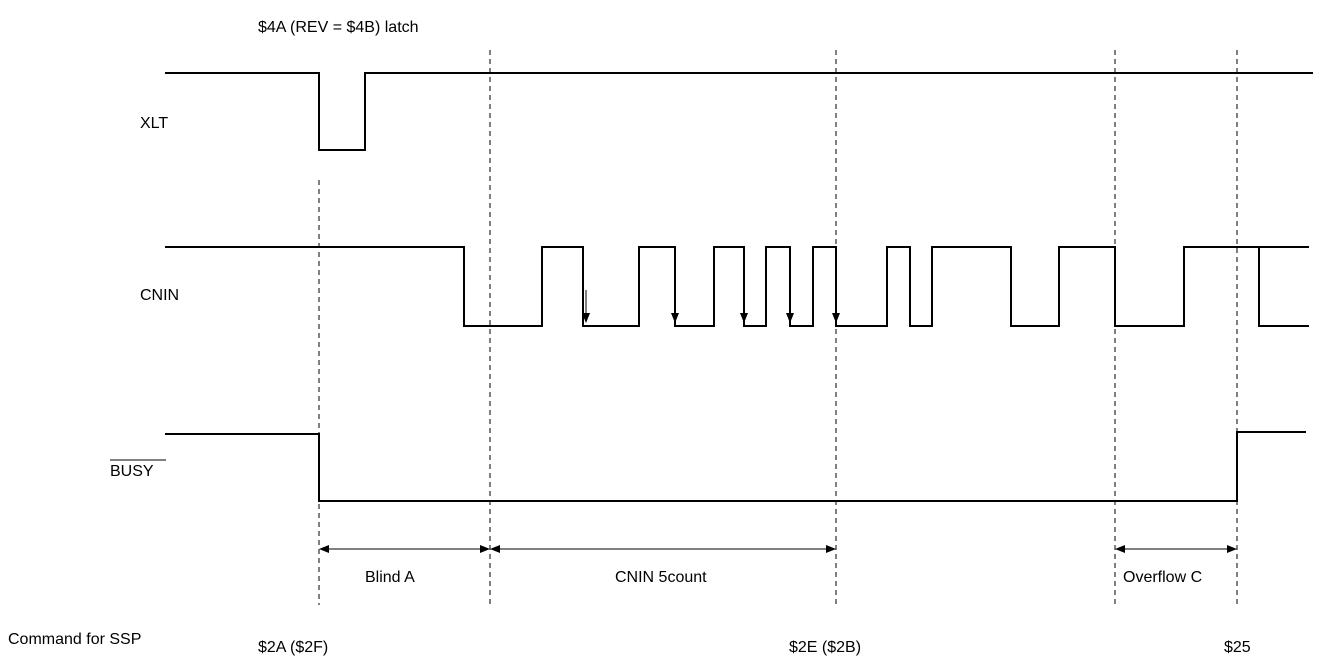  I want to click on interval-label-cnin-5count: CNIN 5count, so click(661, 577).